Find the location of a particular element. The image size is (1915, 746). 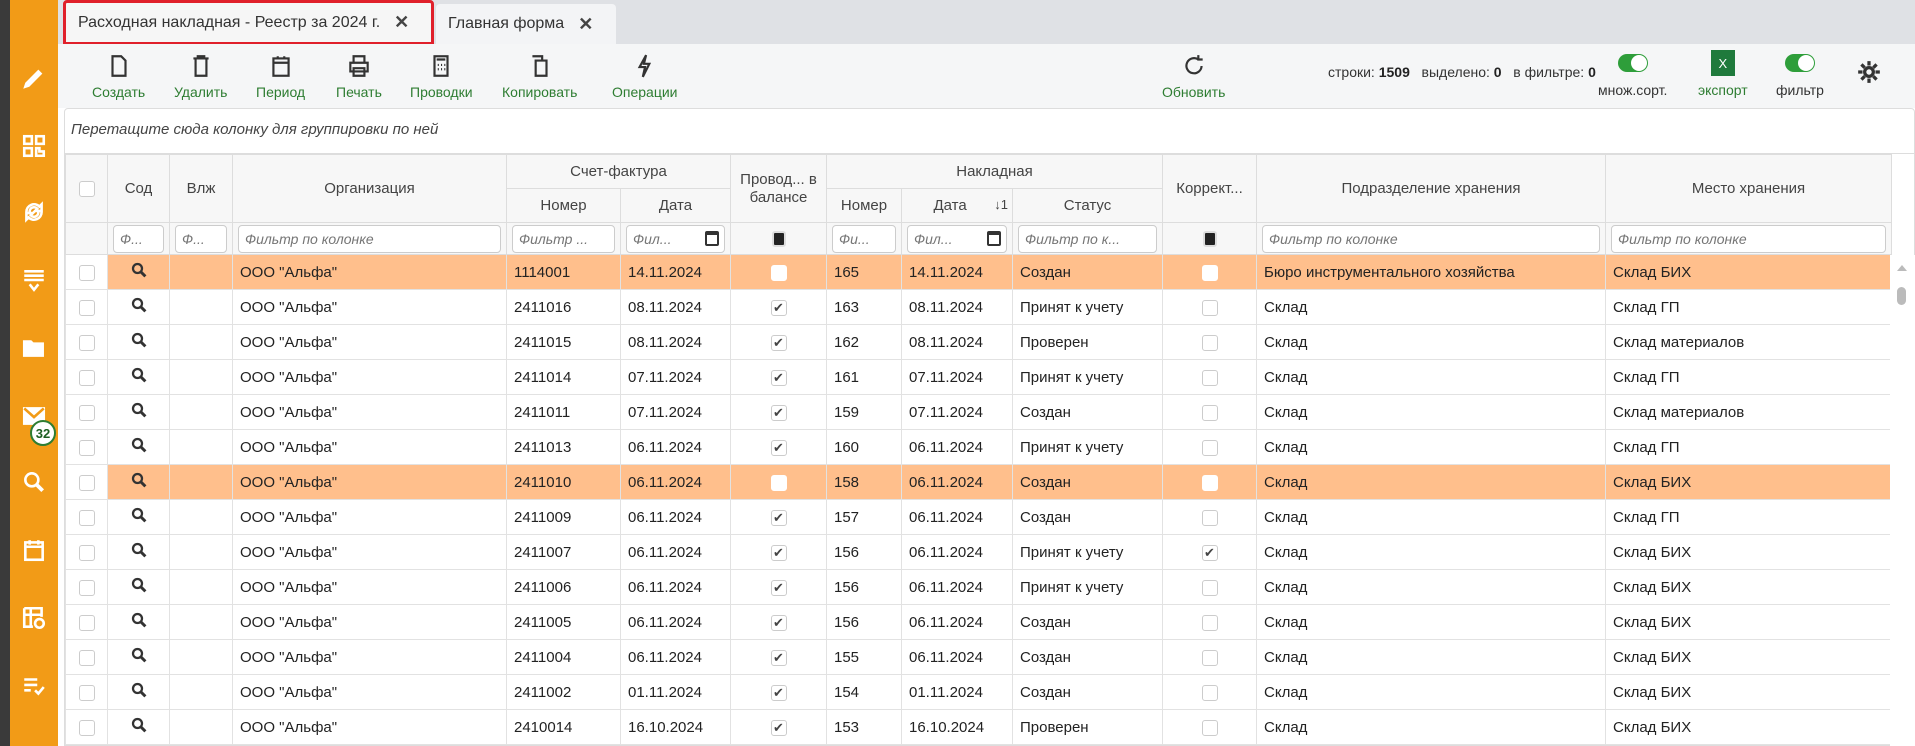

multisort-toggle: множ.сорт. is located at coordinates (1632, 76).